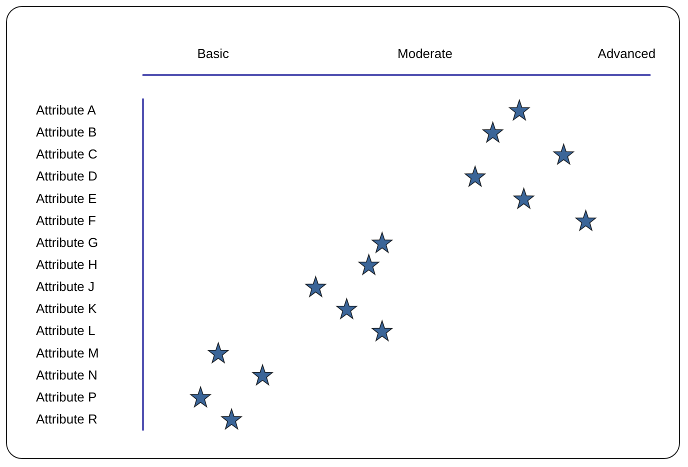 Image resolution: width=688 pixels, height=467 pixels. What do you see at coordinates (66, 330) in the screenshot?
I see `y-tick-label: Attribute L` at bounding box center [66, 330].